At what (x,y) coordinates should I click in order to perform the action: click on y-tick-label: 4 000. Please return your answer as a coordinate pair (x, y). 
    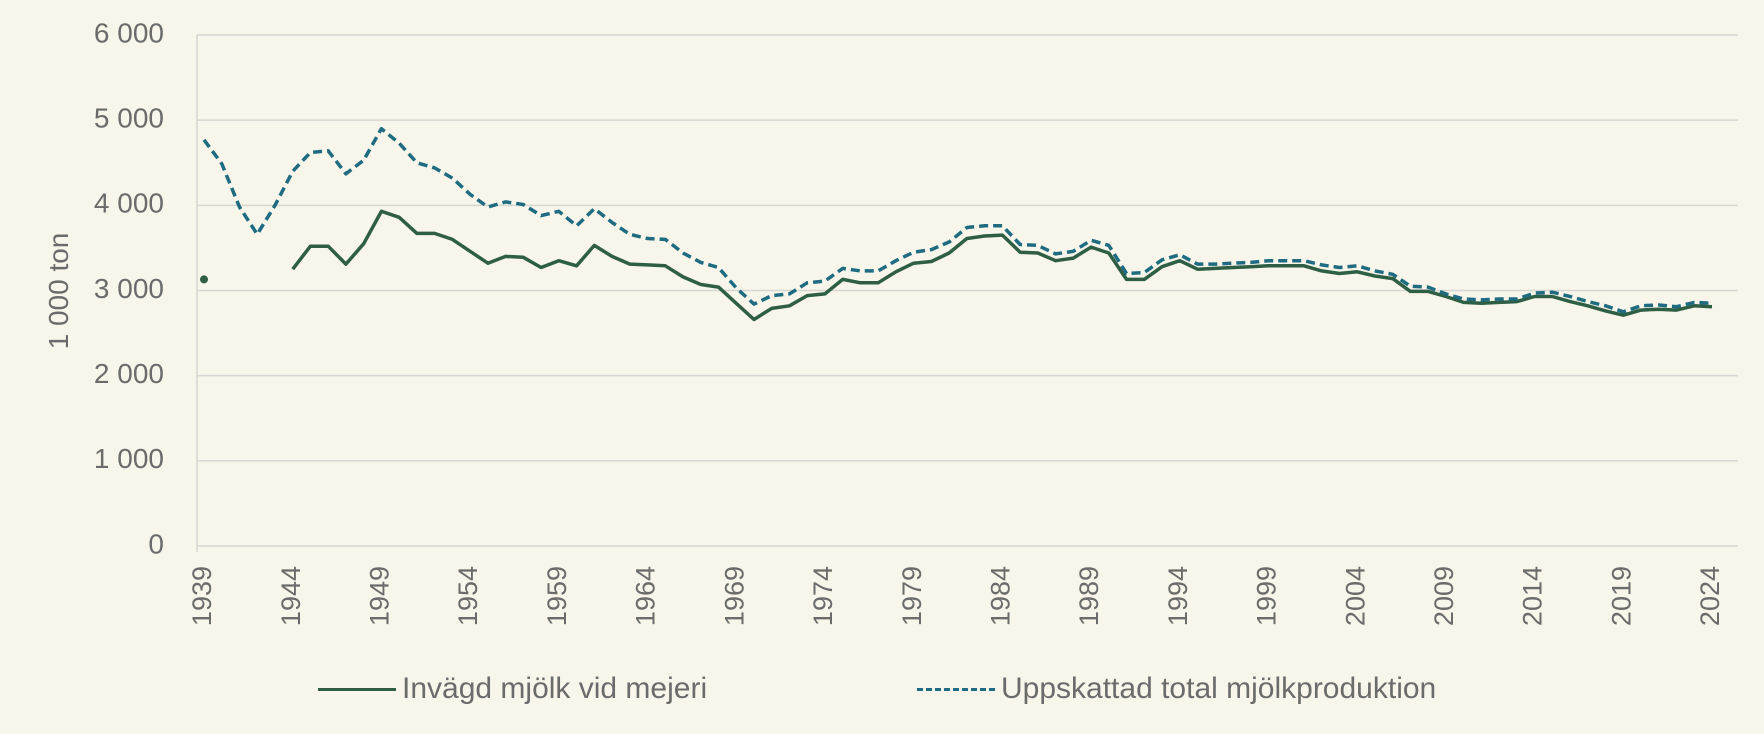
    Looking at the image, I should click on (129, 203).